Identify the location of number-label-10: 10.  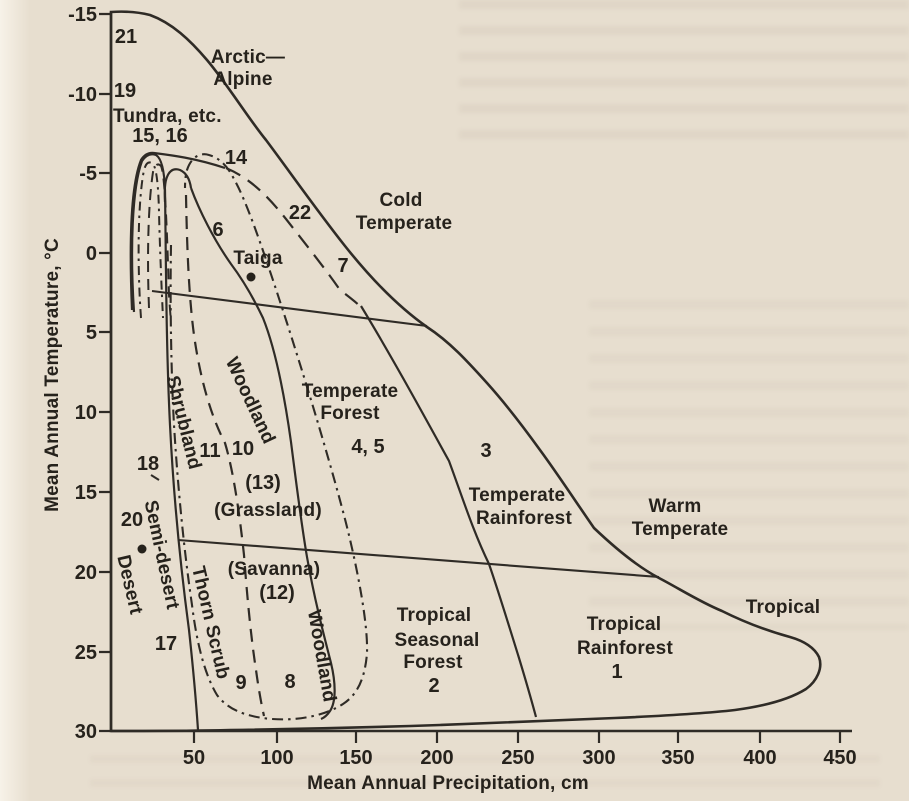
(243, 449).